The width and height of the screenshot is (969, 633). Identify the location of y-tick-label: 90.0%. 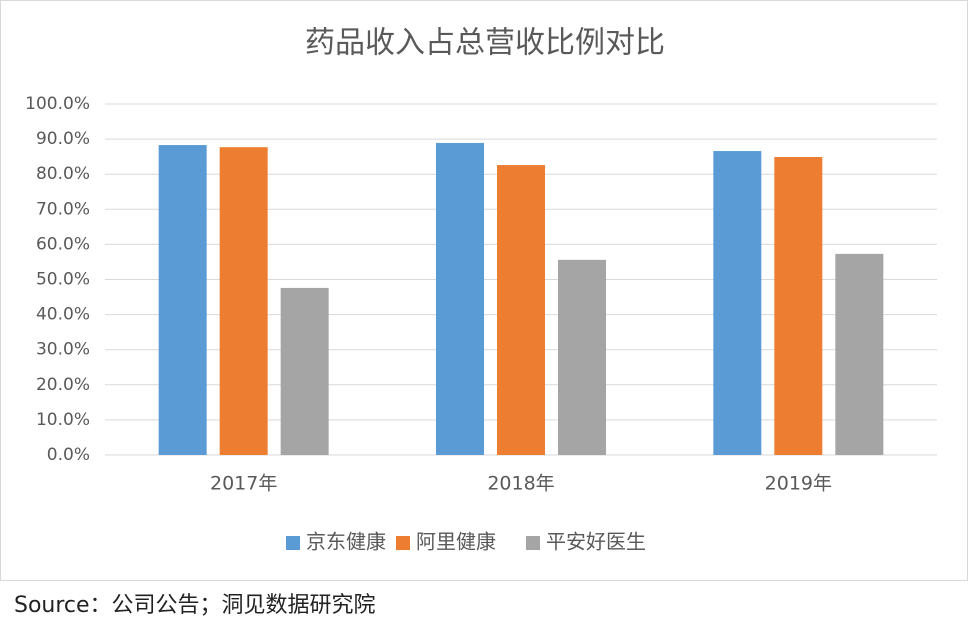
(63, 139).